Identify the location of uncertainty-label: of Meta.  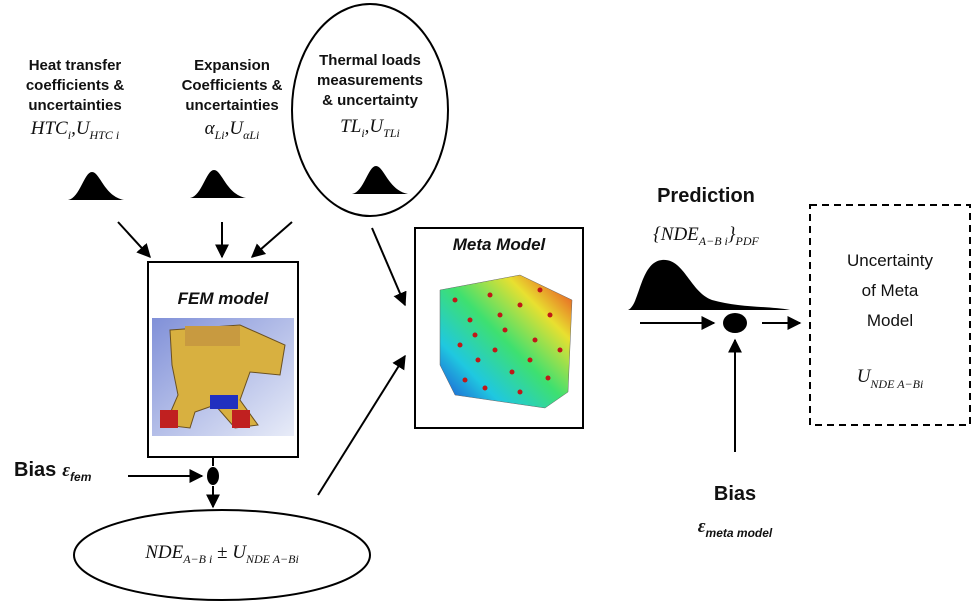
(890, 290).